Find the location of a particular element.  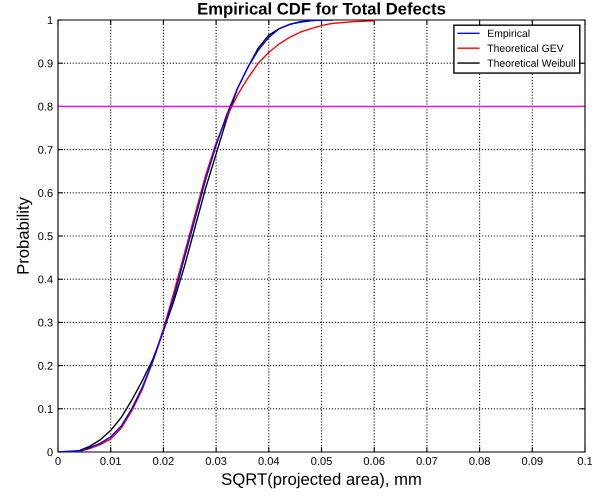

y-tick-label: 0 is located at coordinates (50, 452).